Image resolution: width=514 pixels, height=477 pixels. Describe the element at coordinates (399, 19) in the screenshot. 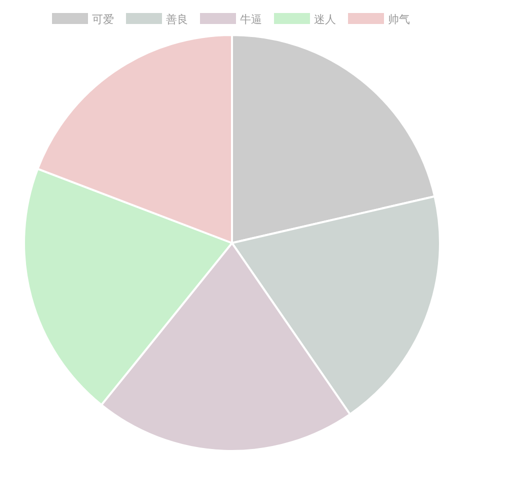

I see `legend-label: 帅气` at that location.